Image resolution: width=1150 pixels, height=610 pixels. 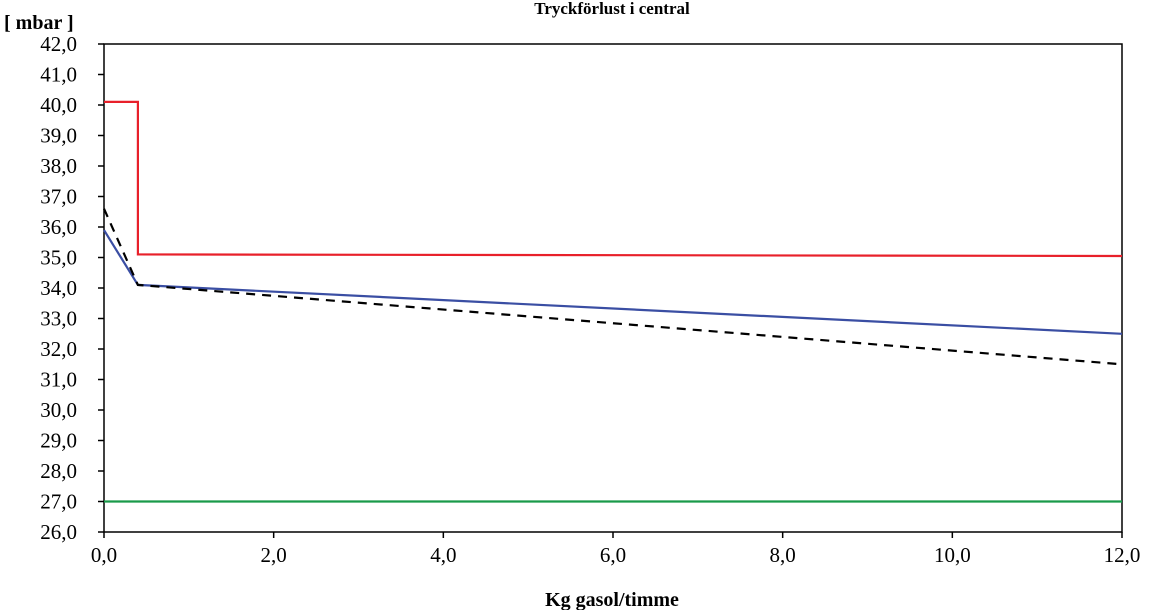 What do you see at coordinates (952, 555) in the screenshot?
I see `x-tick-label: 10,0` at bounding box center [952, 555].